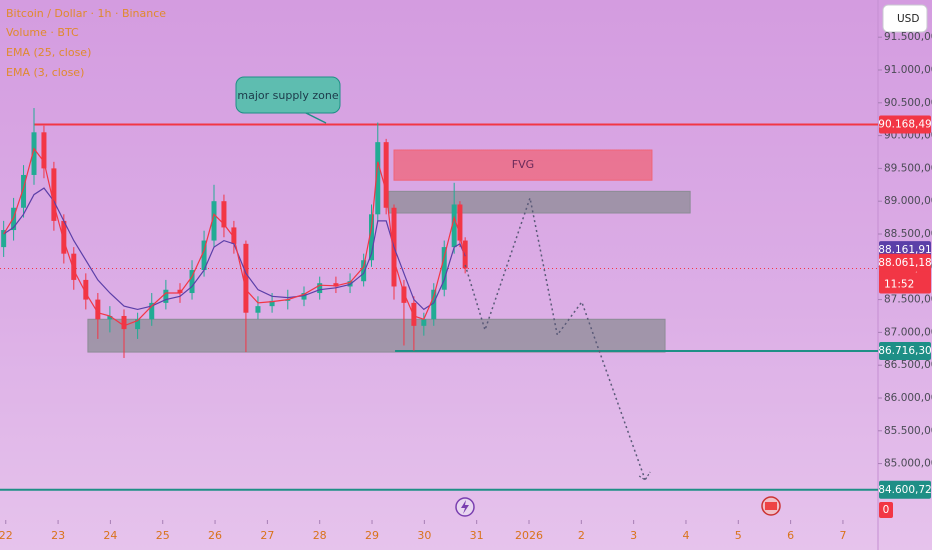  I want to click on flag-glyph, so click(771, 506).